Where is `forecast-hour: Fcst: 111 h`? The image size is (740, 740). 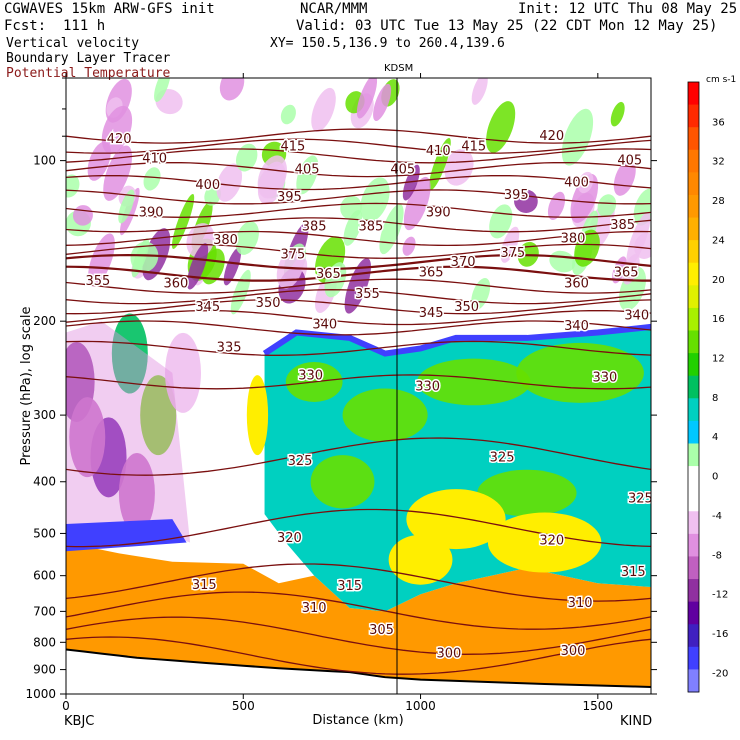
forecast-hour: Fcst: 111 h is located at coordinates (55, 26).